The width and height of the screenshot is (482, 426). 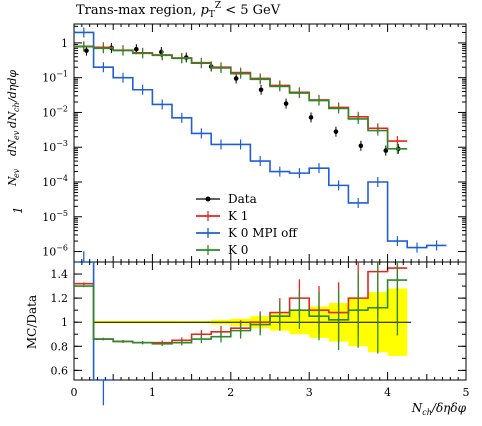 I want to click on ratio-y-tick-label: 0.6, so click(x=60, y=370).